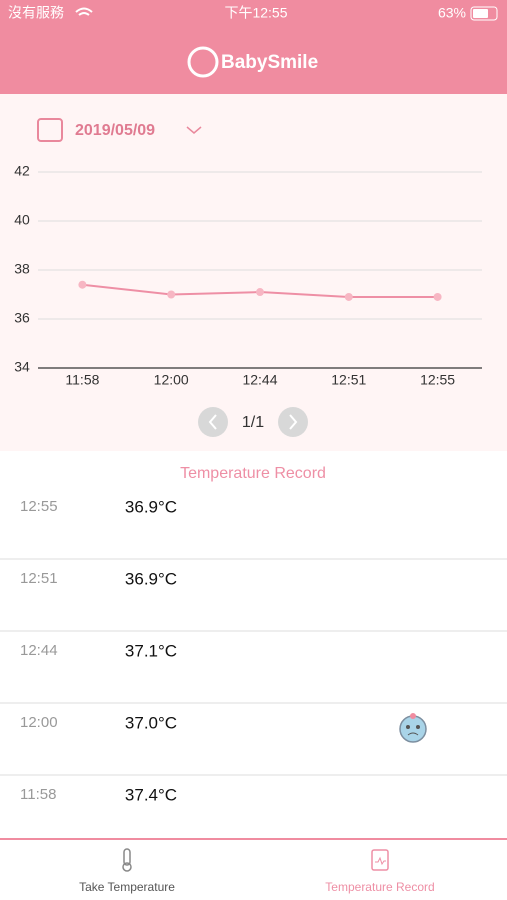 The height and width of the screenshot is (900, 507). I want to click on record-time: 12:55, so click(39, 506).